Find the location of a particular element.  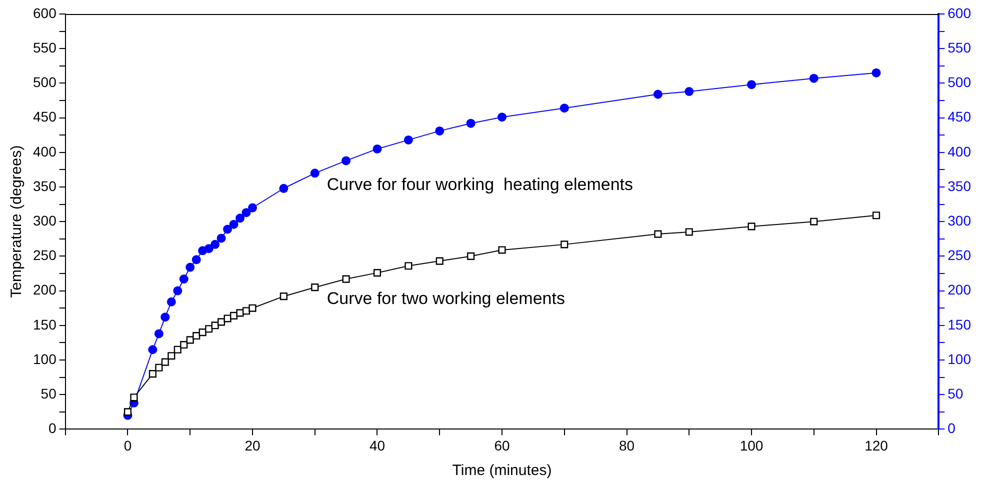

y2-tick-label: 500 is located at coordinates (960, 82).